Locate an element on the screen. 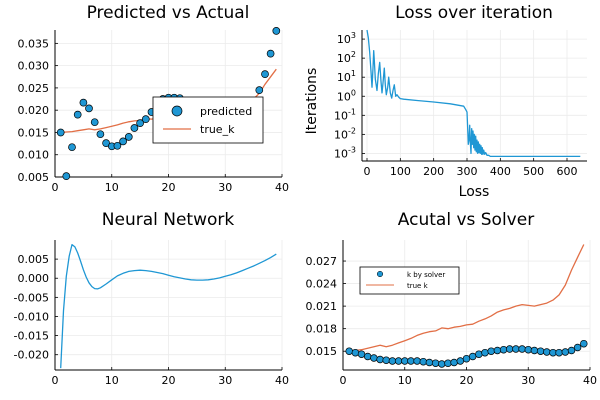 The width and height of the screenshot is (600, 400). x-tick-label: 500 is located at coordinates (533, 171).